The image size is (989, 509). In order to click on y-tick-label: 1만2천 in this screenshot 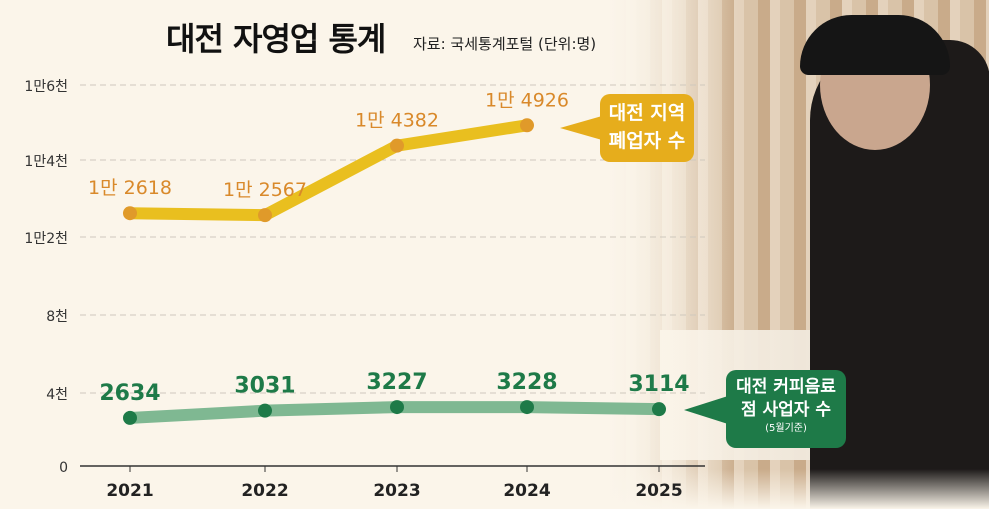, I will do `click(46, 239)`.